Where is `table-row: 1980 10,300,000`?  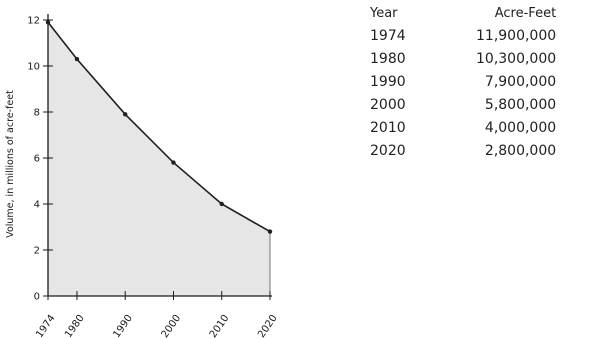 table-row: 1980 10,300,000 is located at coordinates (463, 59).